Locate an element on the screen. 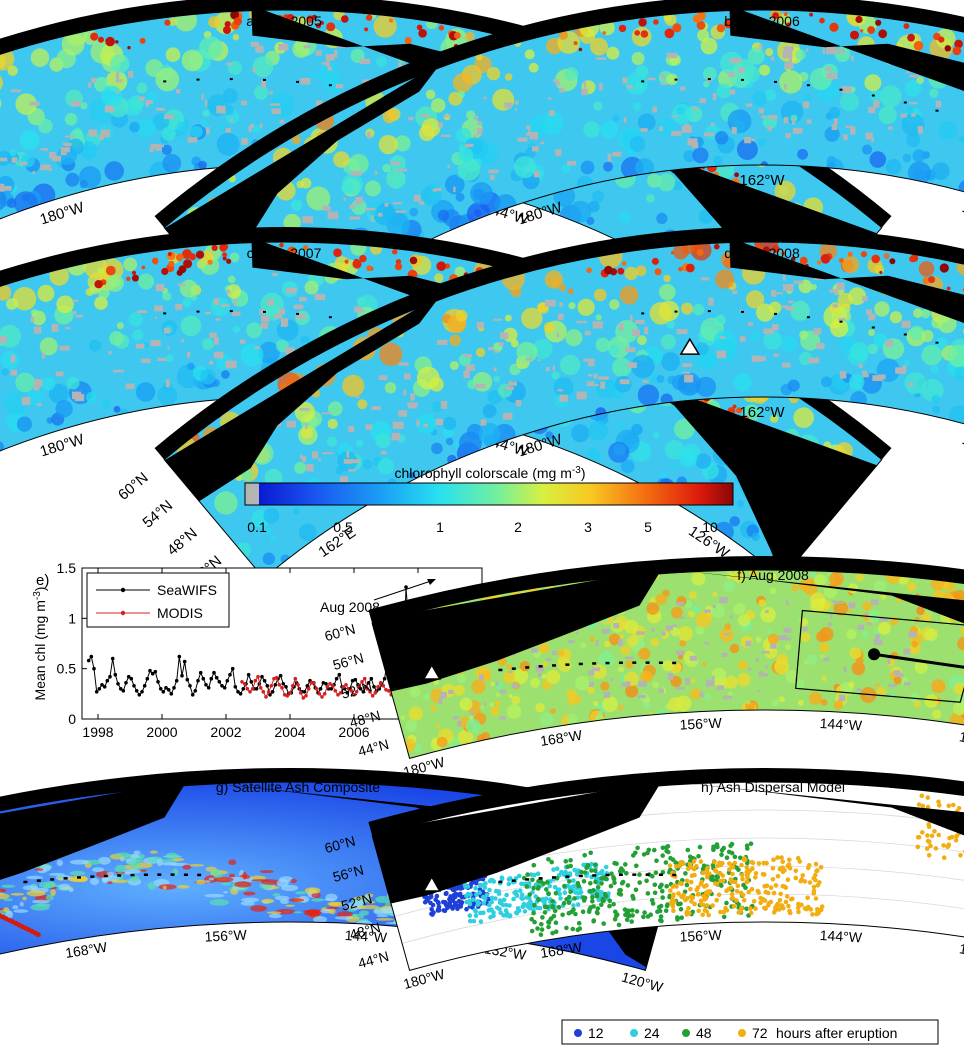 This screenshot has height=1049, width=964. colorbar-missing-swatch is located at coordinates (252, 494).